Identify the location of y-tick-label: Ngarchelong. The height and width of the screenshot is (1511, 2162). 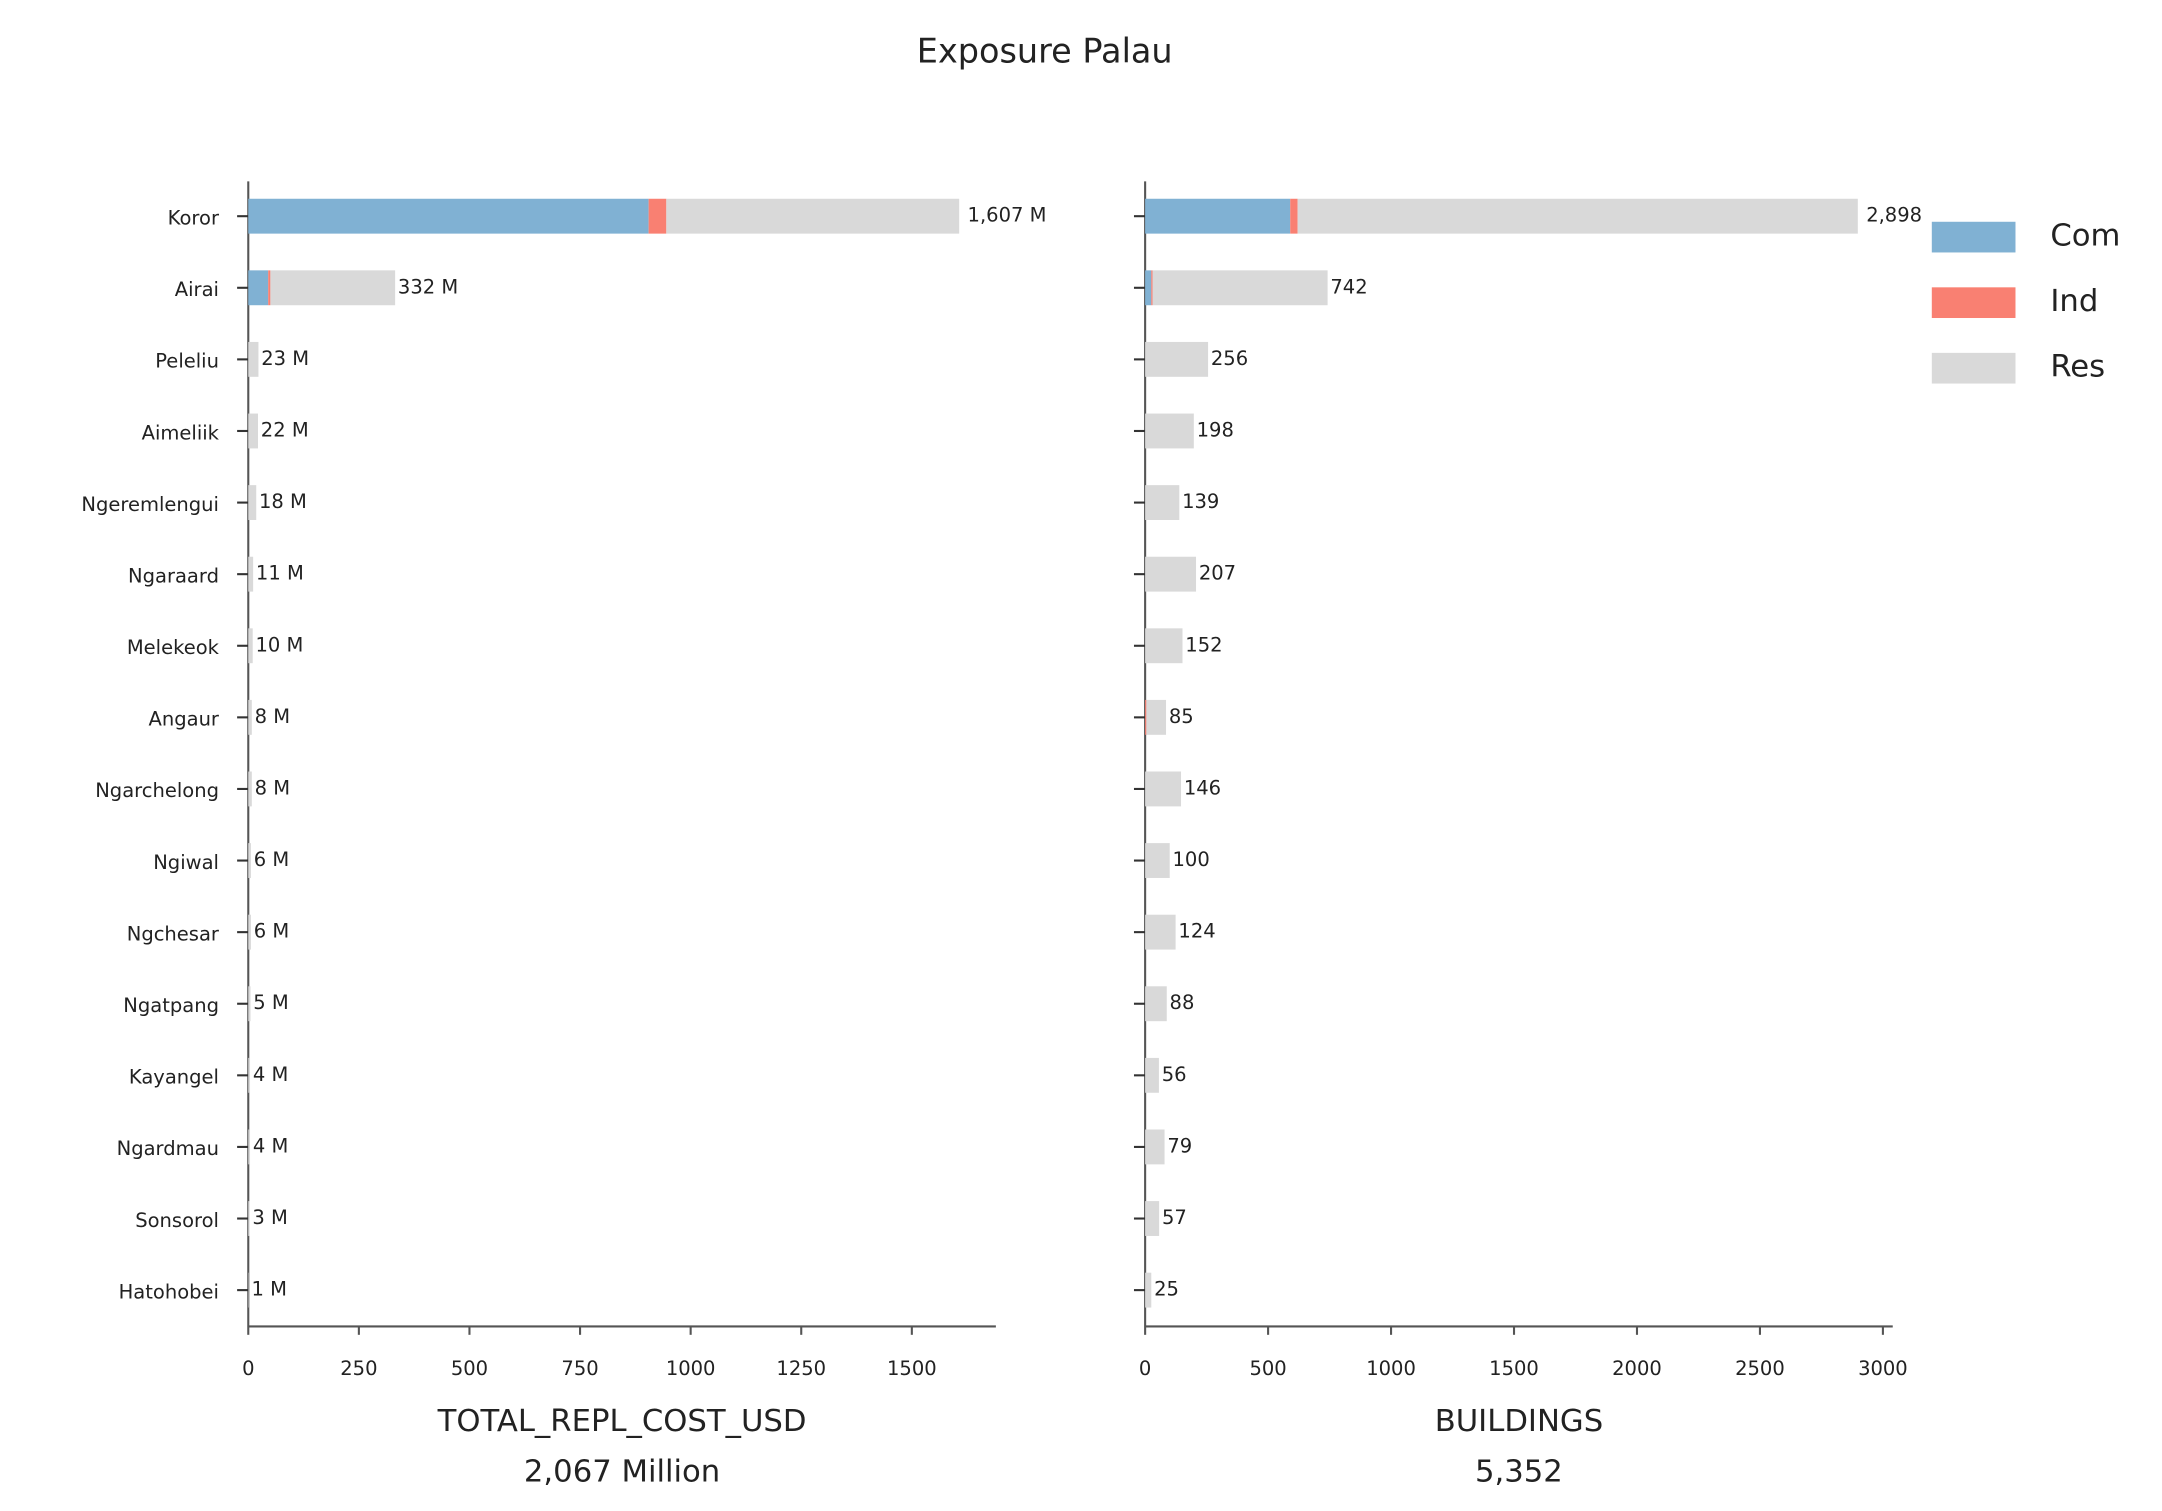
(157, 790).